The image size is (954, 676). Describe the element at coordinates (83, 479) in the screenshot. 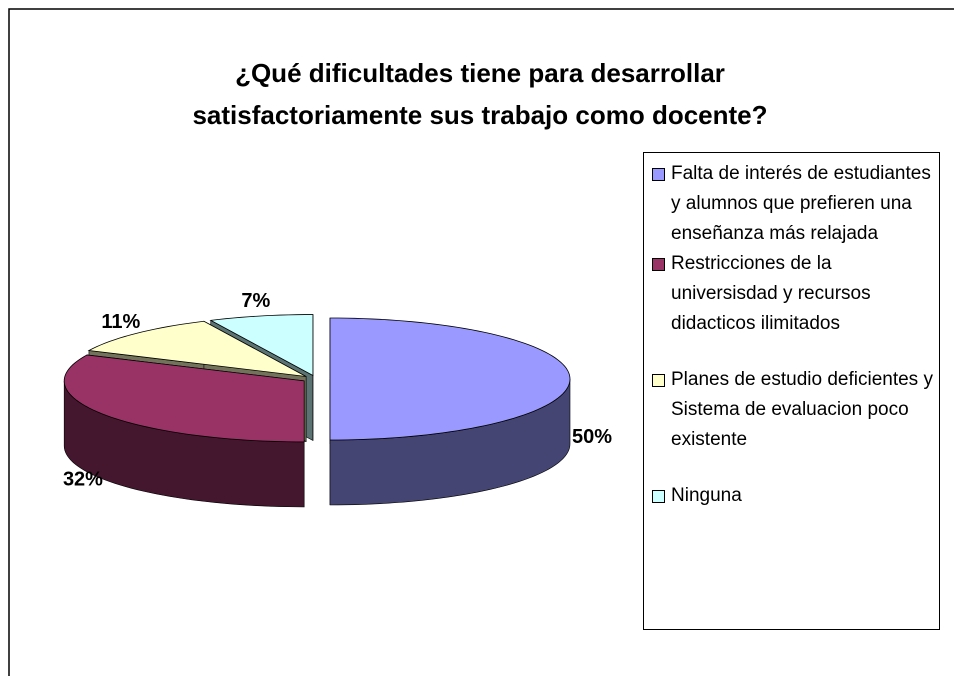

I see `data-label: 32%` at that location.